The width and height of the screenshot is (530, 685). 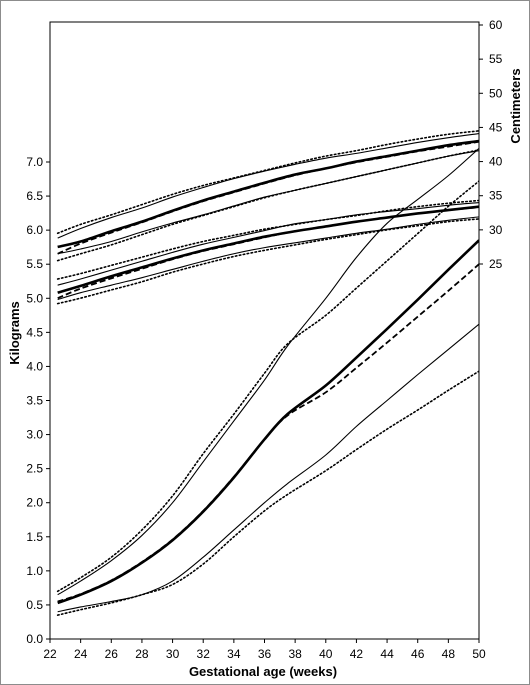 What do you see at coordinates (34, 605) in the screenshot?
I see `y-left-tick-label: 0.5` at bounding box center [34, 605].